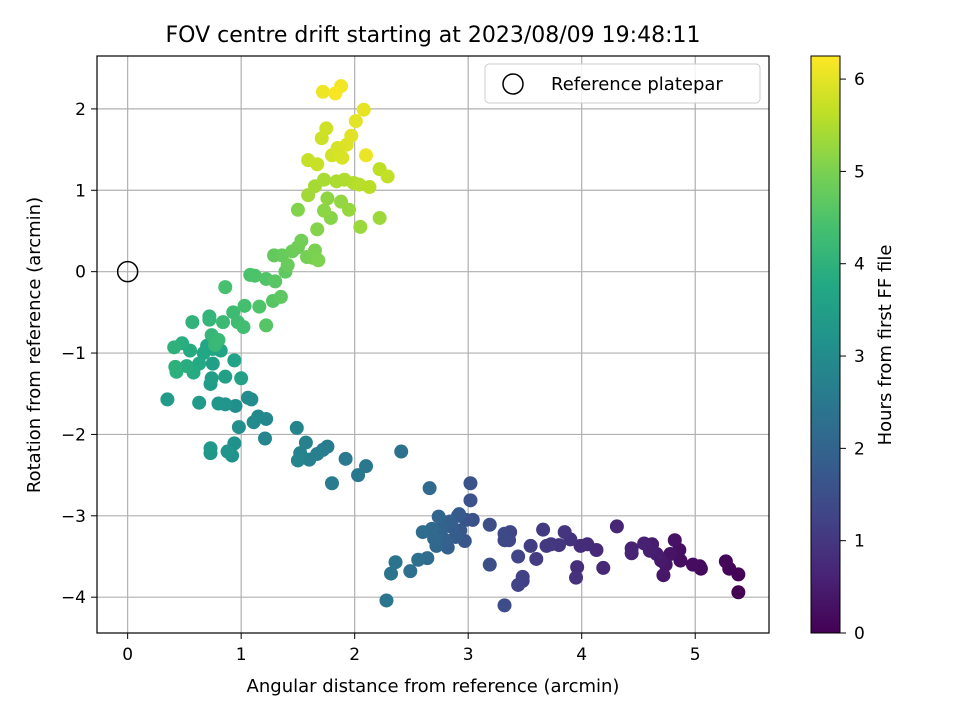 The image size is (960, 720). Describe the element at coordinates (695, 655) in the screenshot. I see `x-tick-label: 5` at that location.